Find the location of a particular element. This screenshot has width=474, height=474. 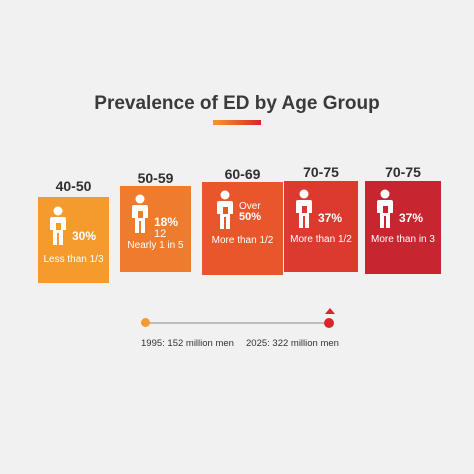

bar-percent-label: 30% is located at coordinates (84, 236).